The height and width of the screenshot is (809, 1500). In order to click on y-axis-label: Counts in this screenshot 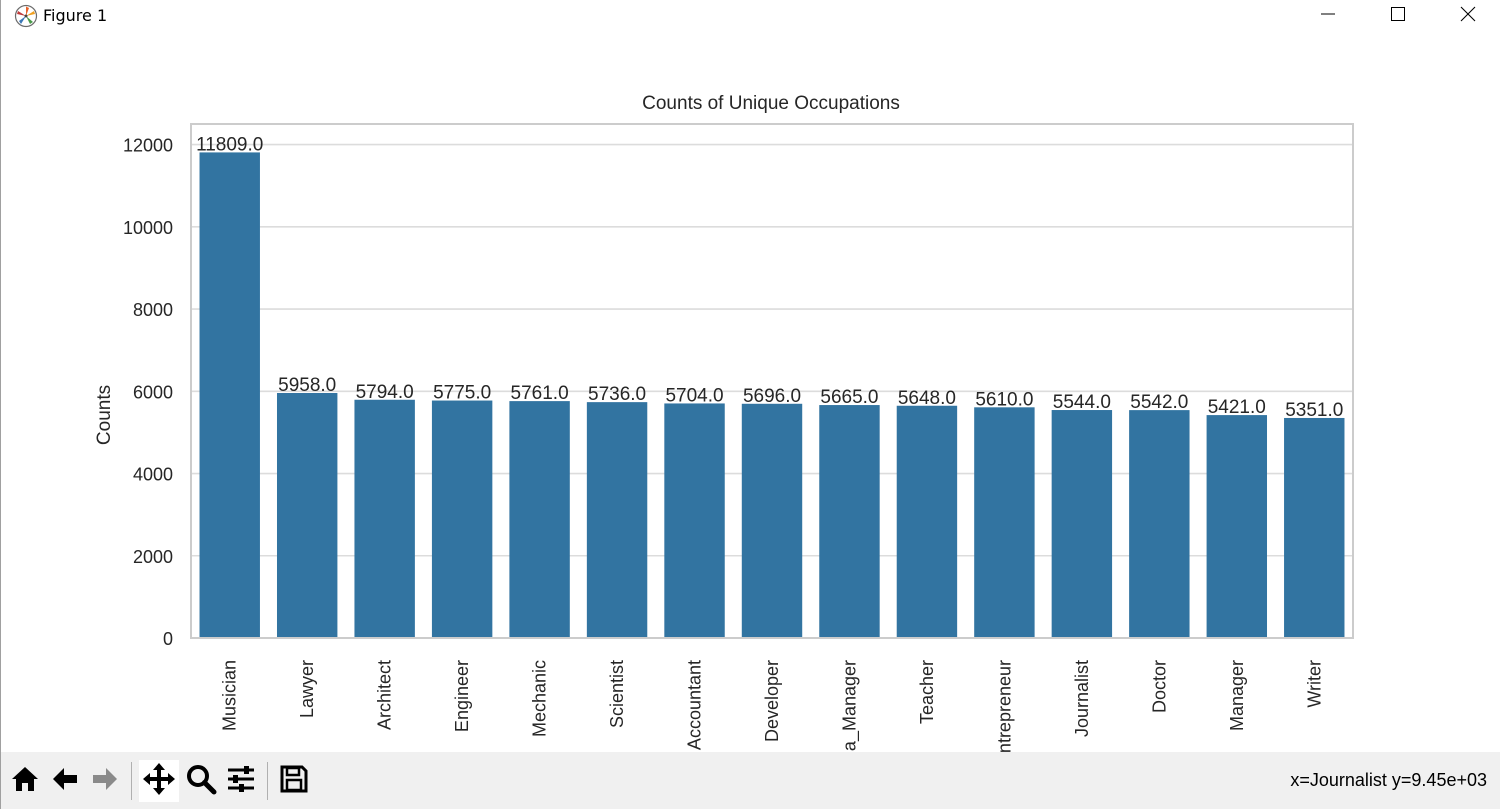, I will do `click(104, 415)`.